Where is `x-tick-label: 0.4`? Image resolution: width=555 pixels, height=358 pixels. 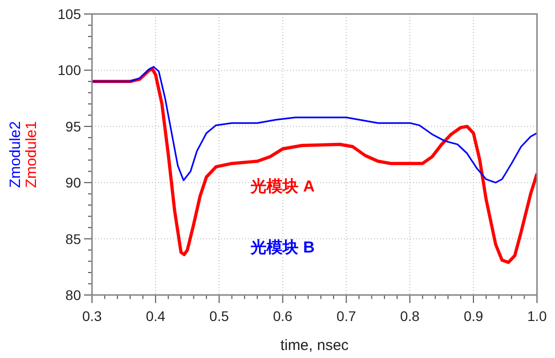
x-tick-label: 0.4 is located at coordinates (156, 316).